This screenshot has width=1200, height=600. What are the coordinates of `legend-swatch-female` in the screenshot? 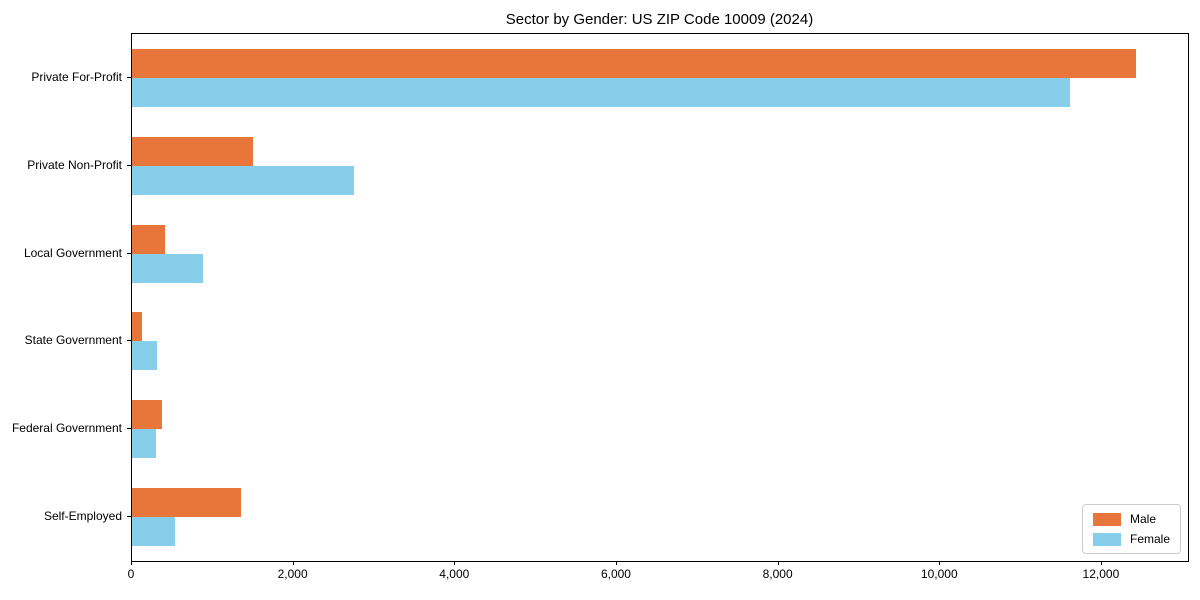 It's located at (1106, 539).